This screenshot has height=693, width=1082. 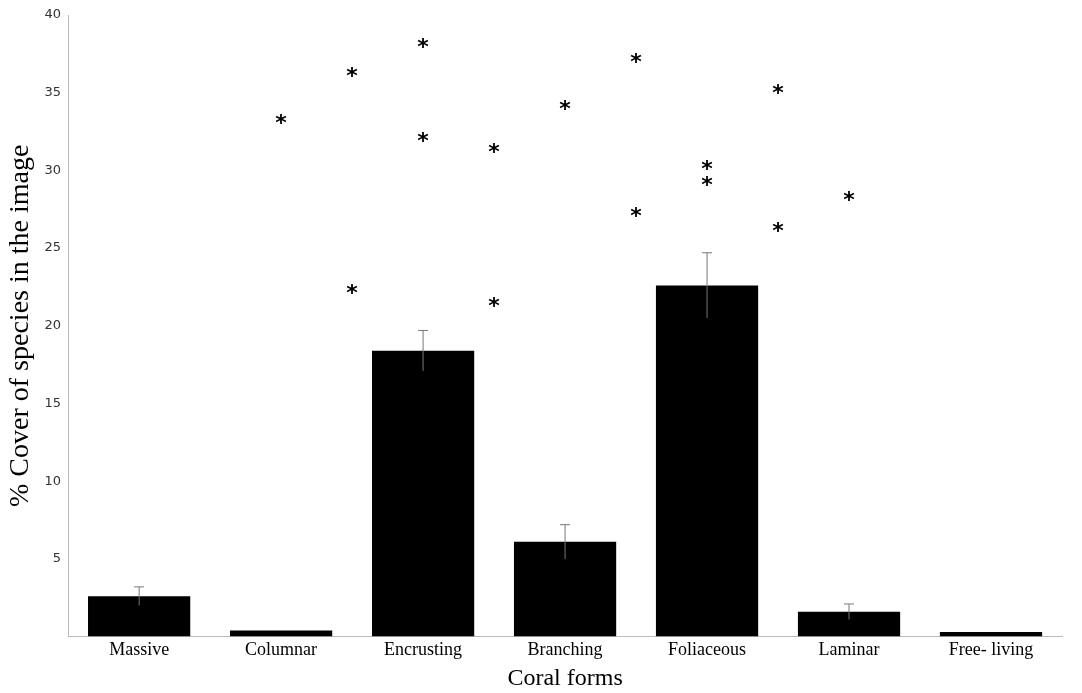 I want to click on y-tick-label: 25, so click(x=53, y=247).